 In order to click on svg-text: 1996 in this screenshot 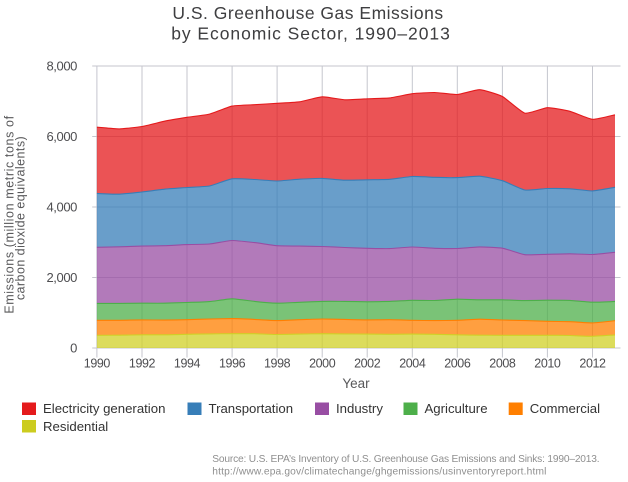, I will do `click(232, 364)`.